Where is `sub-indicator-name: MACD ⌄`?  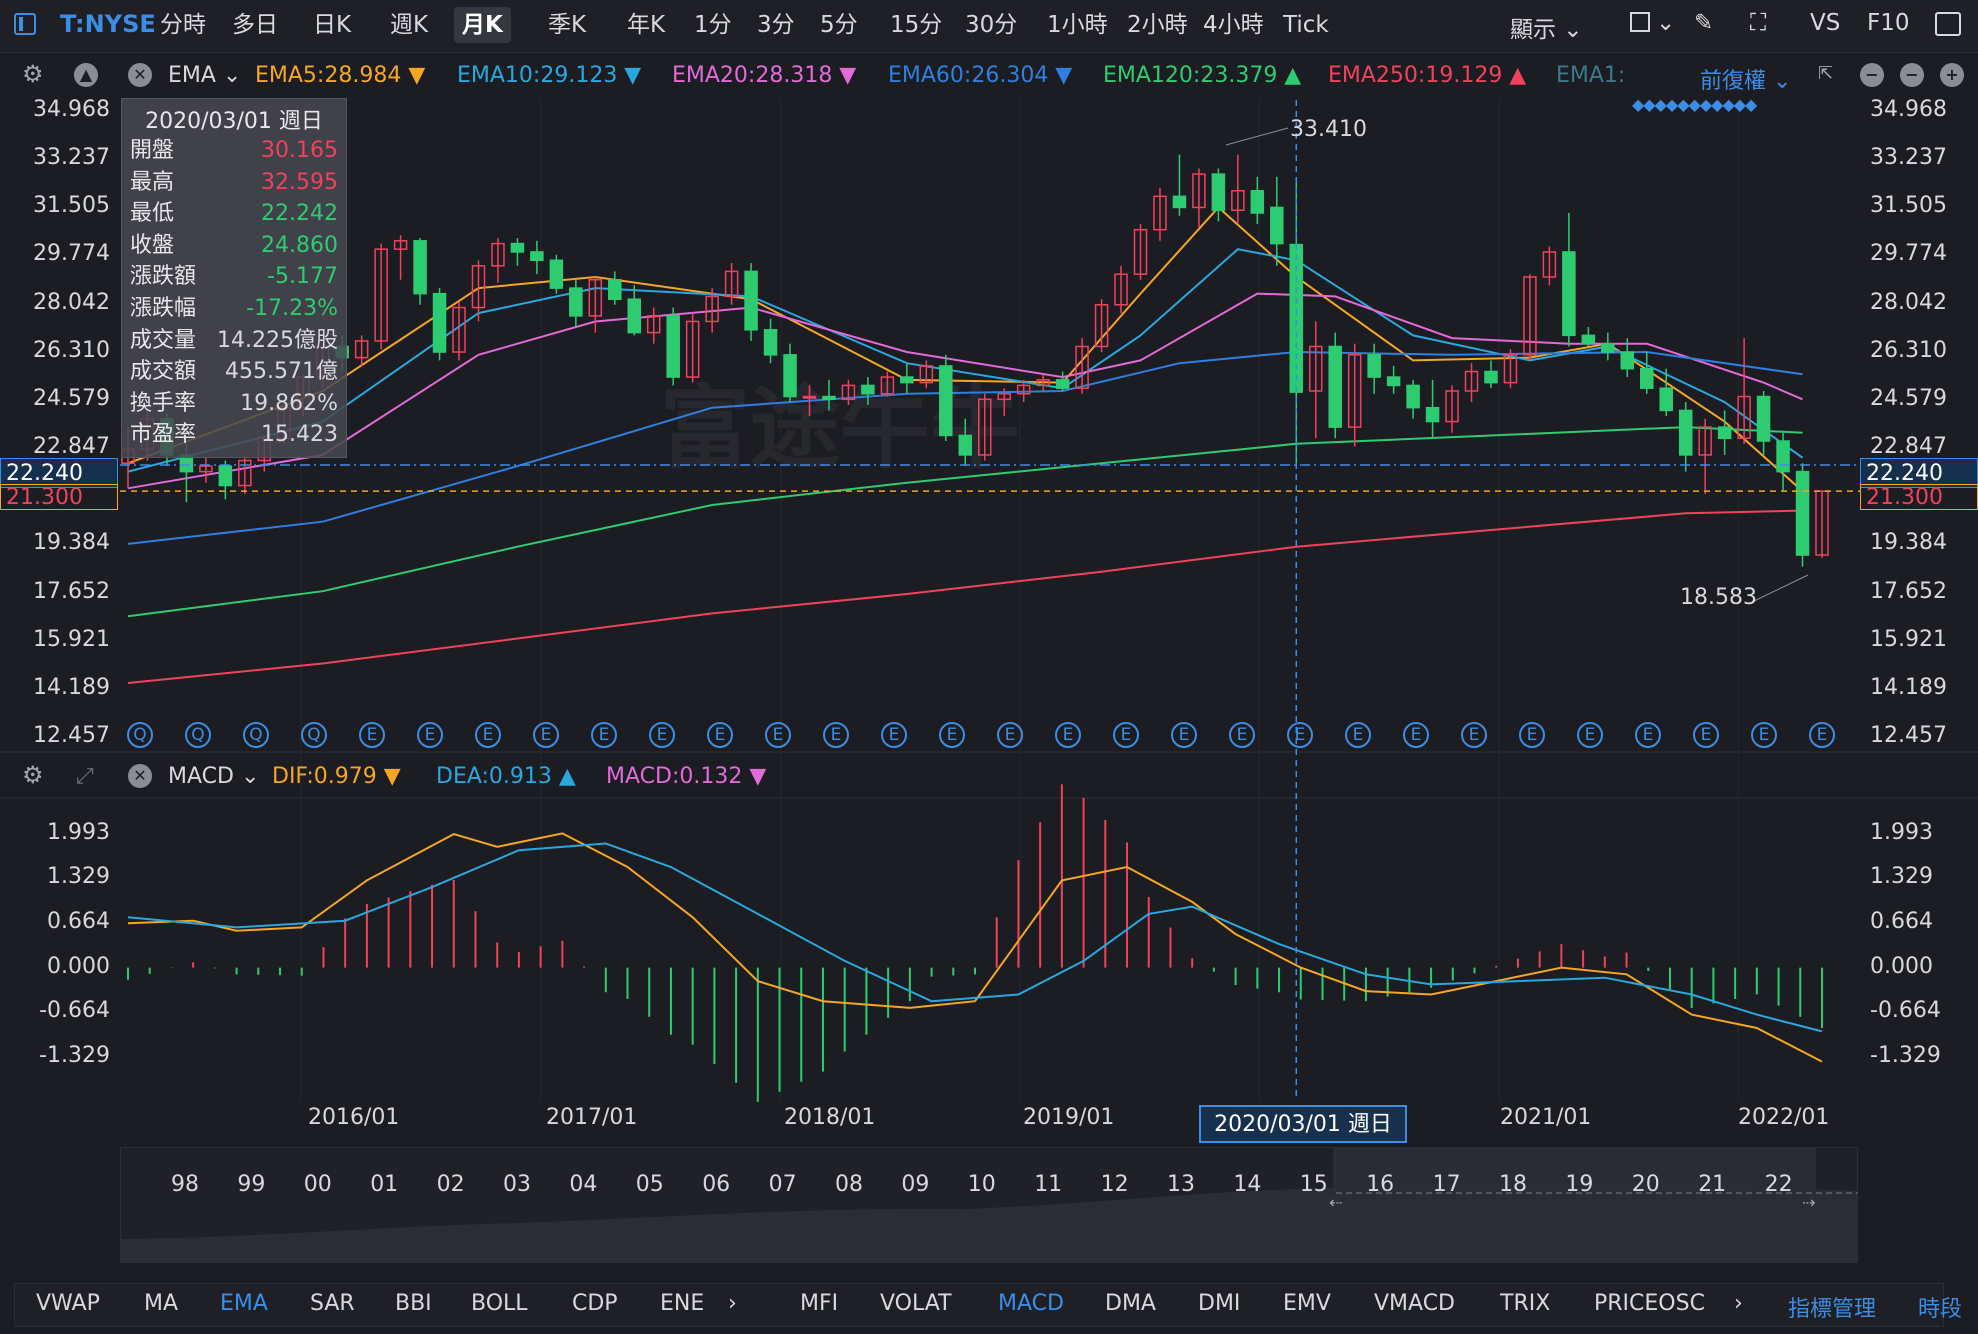
sub-indicator-name: MACD ⌄ is located at coordinates (214, 776).